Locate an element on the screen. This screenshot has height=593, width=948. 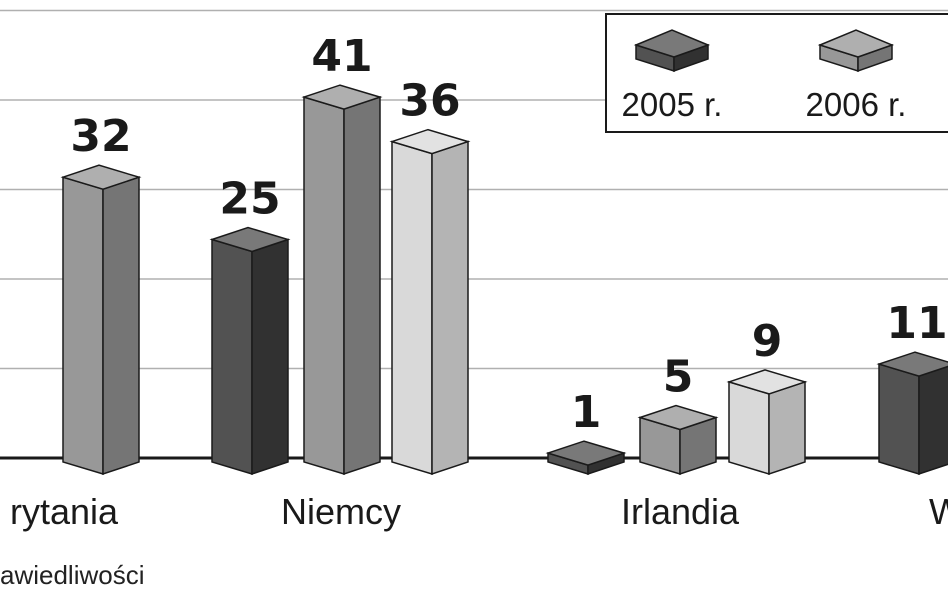
legend-label-2006: 2006 r. is located at coordinates (856, 104).